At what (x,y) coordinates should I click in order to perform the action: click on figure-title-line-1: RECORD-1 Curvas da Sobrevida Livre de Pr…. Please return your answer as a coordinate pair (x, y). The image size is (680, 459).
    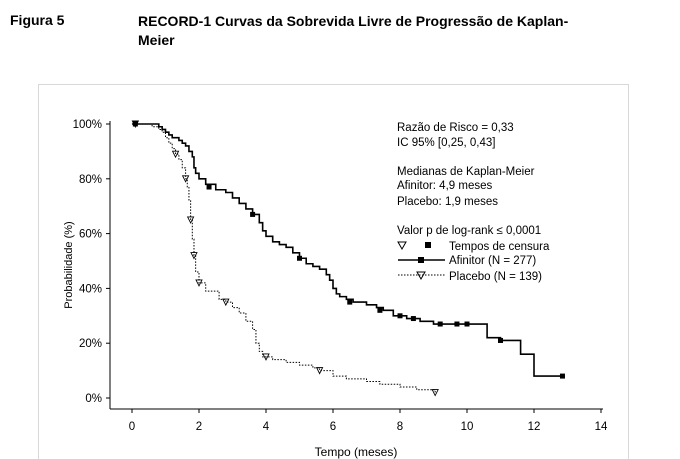
    Looking at the image, I should click on (353, 21).